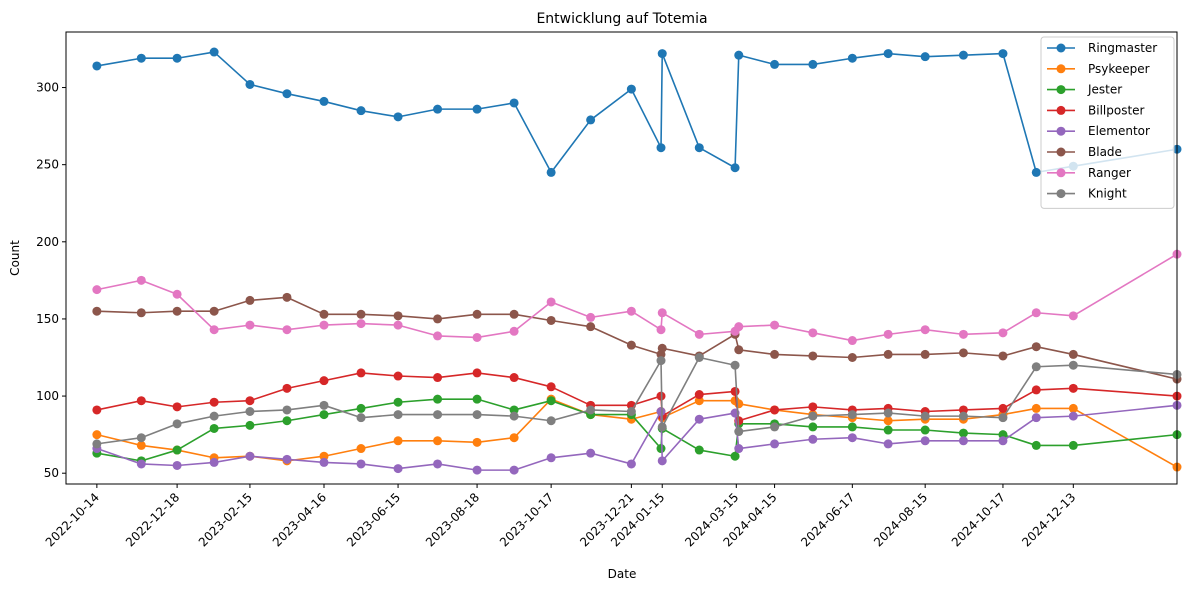 Image resolution: width=1189 pixels, height=590 pixels. What do you see at coordinates (47, 319) in the screenshot?
I see `y-tick-label: 150` at bounding box center [47, 319].